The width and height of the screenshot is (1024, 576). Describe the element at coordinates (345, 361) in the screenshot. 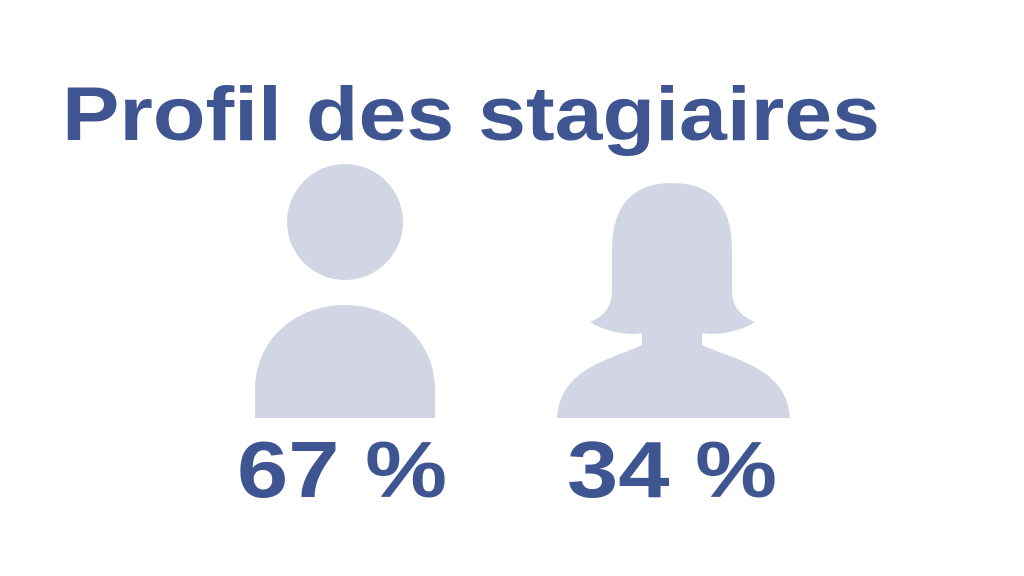

I see `male-body` at that location.